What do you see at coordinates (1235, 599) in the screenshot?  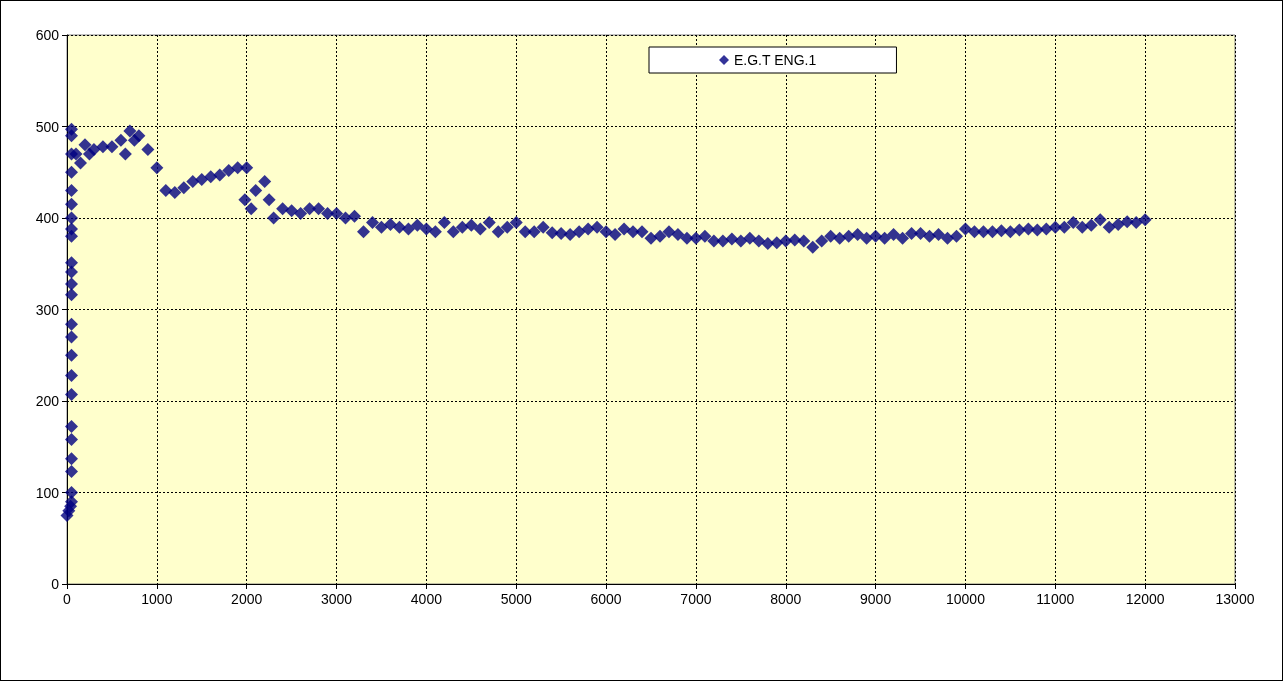 I see `x-tick-label: 13000` at bounding box center [1235, 599].